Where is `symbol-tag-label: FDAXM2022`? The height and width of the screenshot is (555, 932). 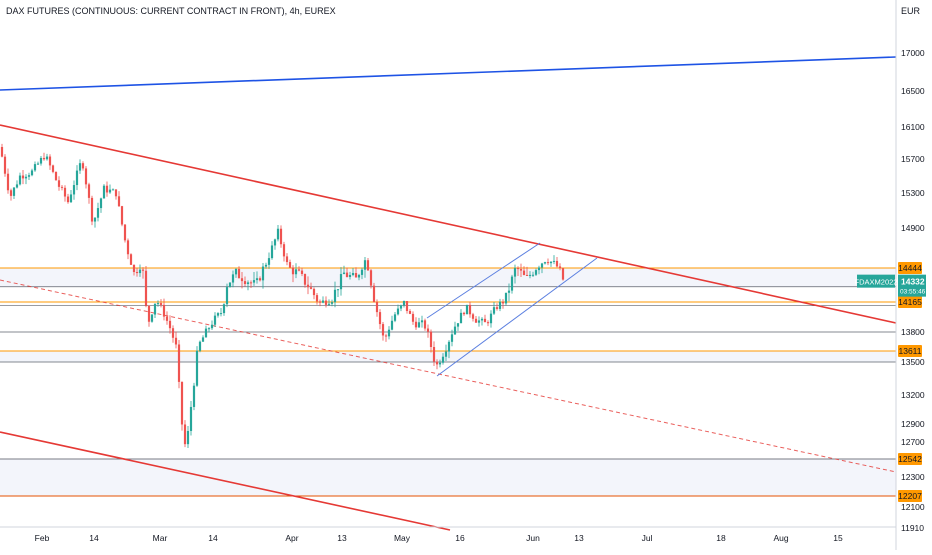
symbol-tag-label: FDAXM2022 is located at coordinates (876, 282).